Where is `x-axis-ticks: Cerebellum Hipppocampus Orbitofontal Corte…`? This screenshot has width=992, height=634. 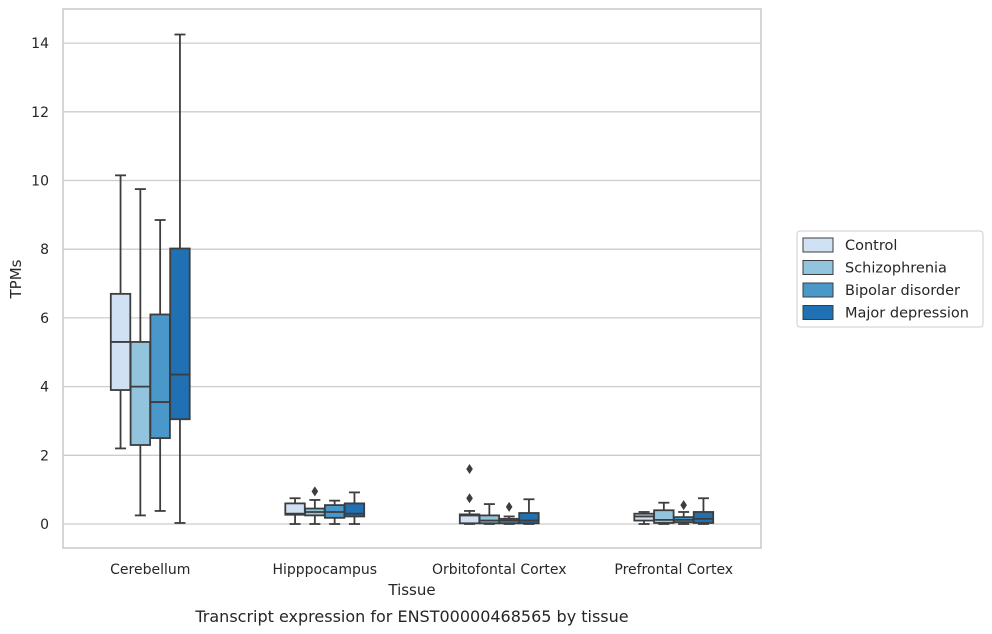
x-axis-ticks: Cerebellum Hipppocampus Orbitofontal Corte… is located at coordinates (421, 570).